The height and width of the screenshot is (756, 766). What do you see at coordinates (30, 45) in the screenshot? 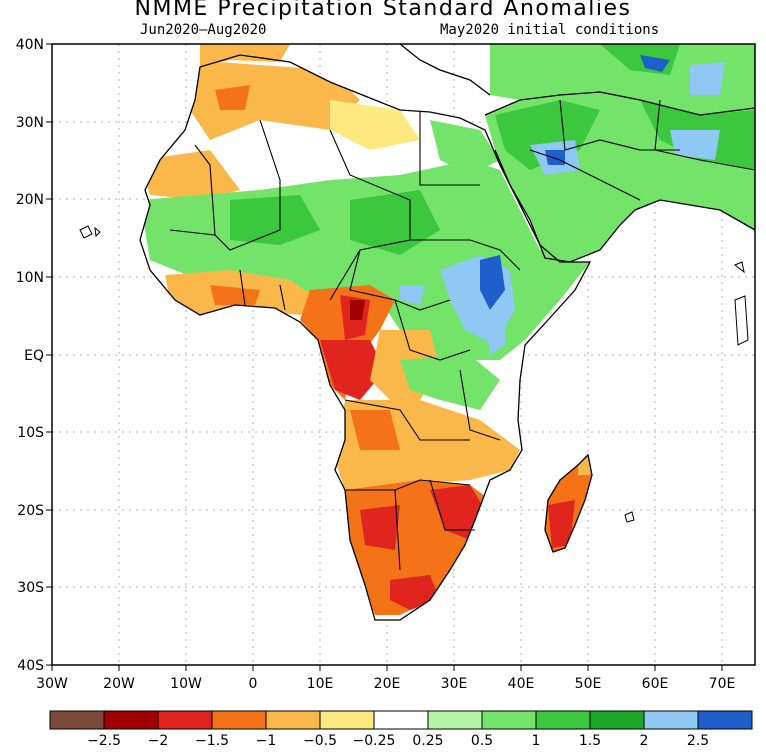
I see `lat-label: 40N` at bounding box center [30, 45].